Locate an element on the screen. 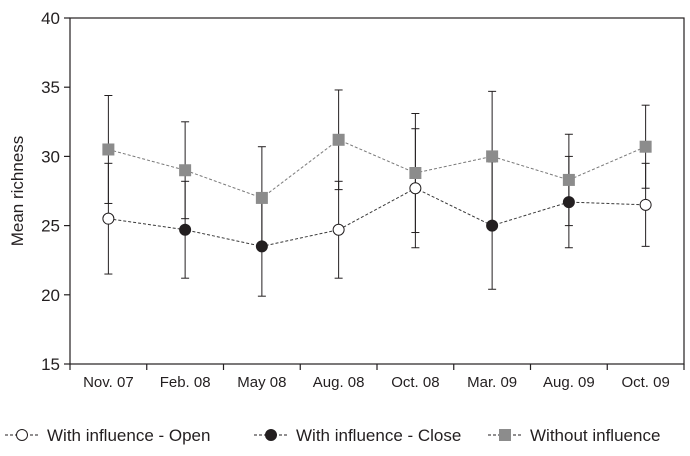 The image size is (690, 456). x-tick-label: Mar. 09 is located at coordinates (492, 382).